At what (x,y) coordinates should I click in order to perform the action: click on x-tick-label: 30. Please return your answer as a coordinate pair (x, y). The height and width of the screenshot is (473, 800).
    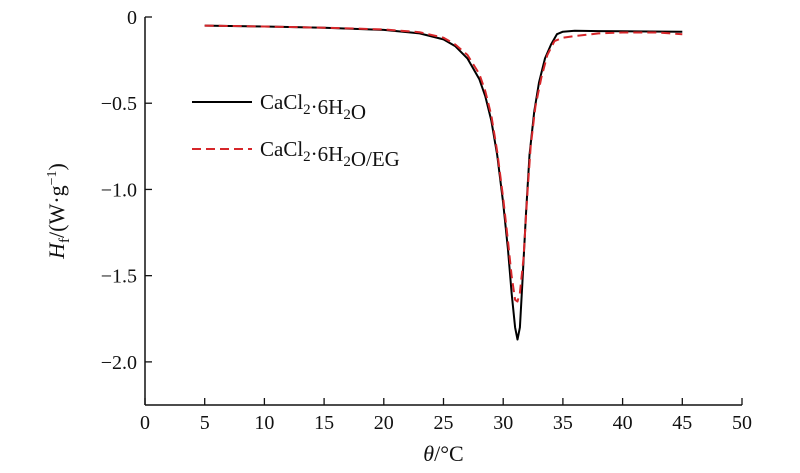
    Looking at the image, I should click on (503, 423).